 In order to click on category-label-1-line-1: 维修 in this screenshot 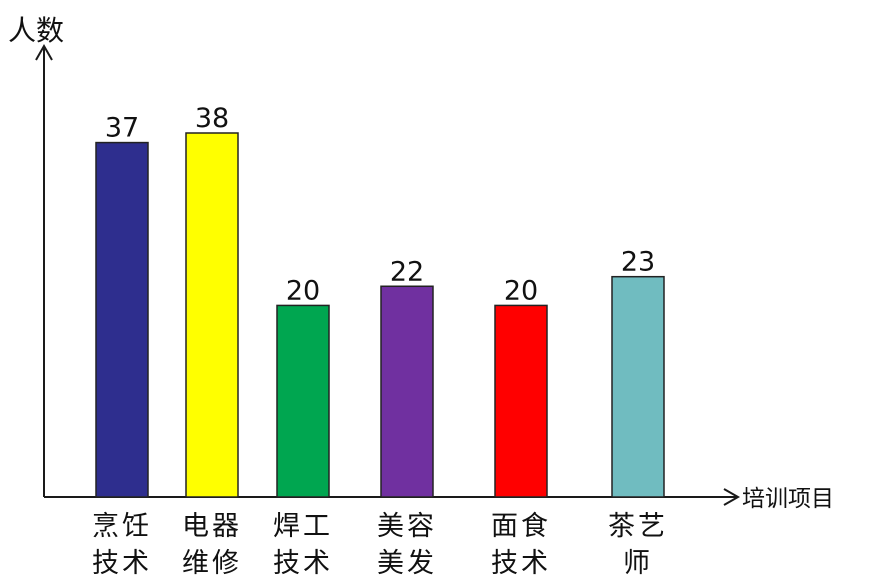, I will do `click(212, 563)`.